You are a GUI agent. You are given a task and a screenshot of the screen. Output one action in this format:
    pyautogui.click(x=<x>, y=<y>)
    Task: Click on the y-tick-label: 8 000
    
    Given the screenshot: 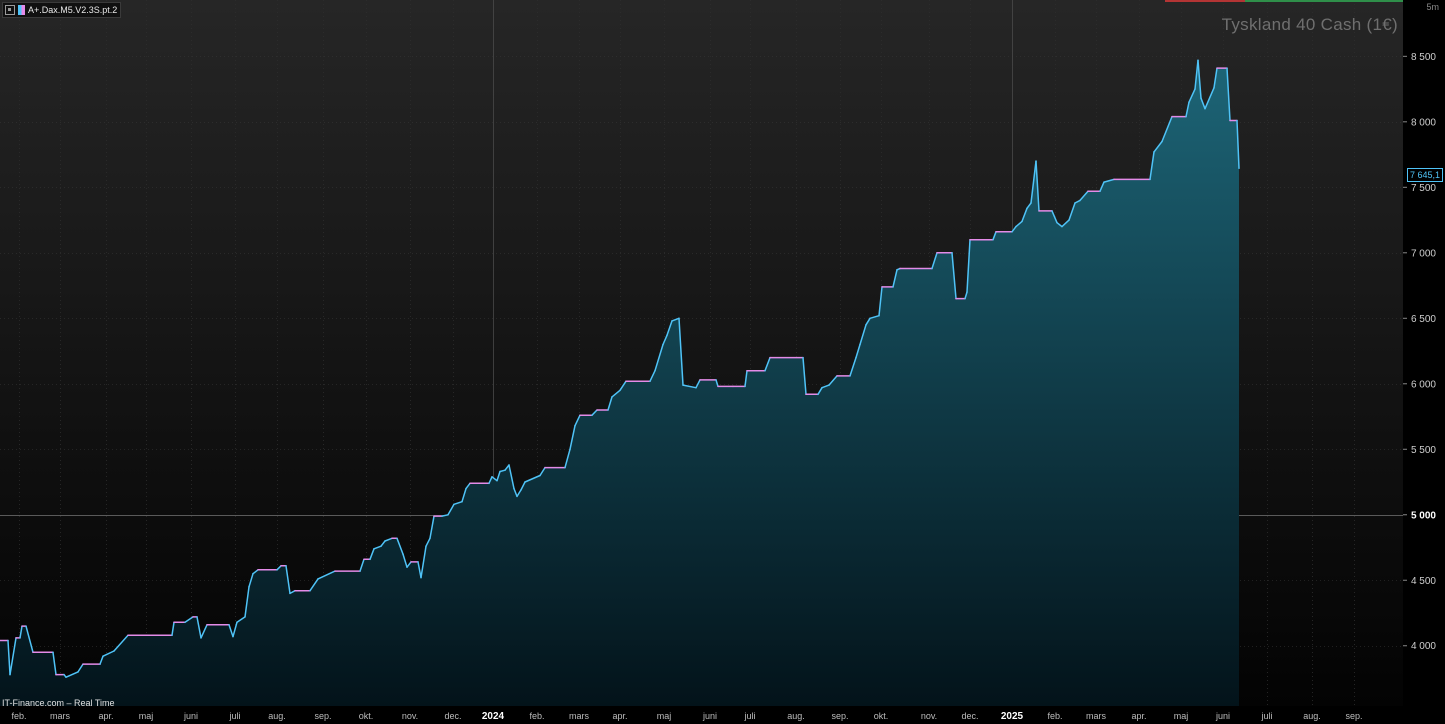 What is the action you would take?
    pyautogui.click(x=1423, y=122)
    